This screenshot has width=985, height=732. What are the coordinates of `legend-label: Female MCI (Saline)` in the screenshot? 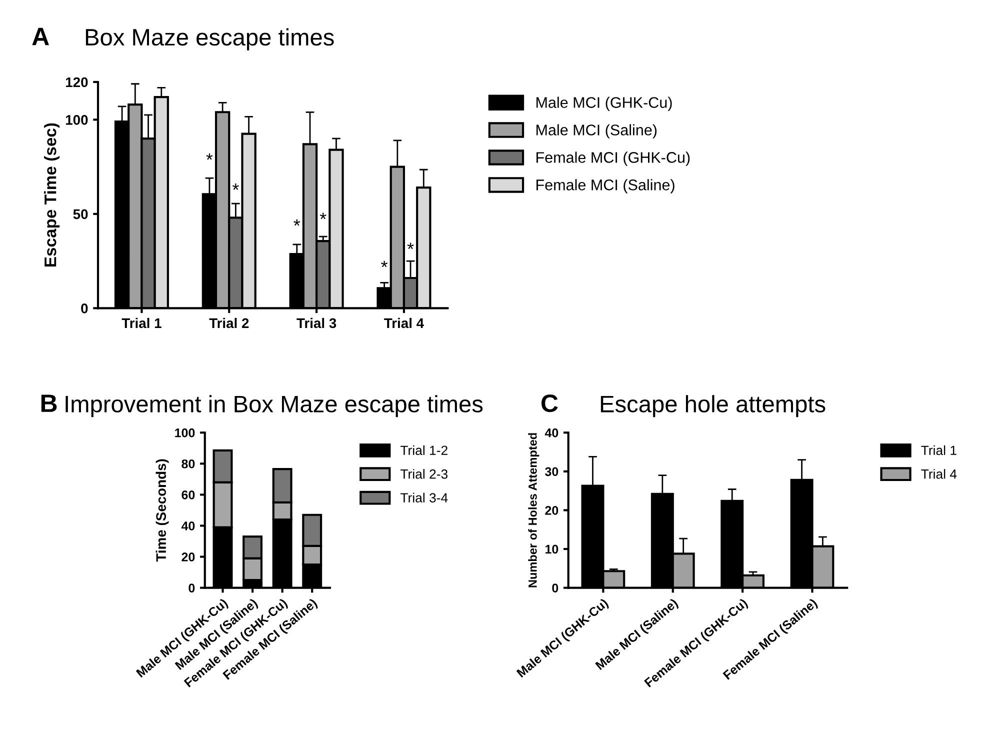 It's located at (605, 186).